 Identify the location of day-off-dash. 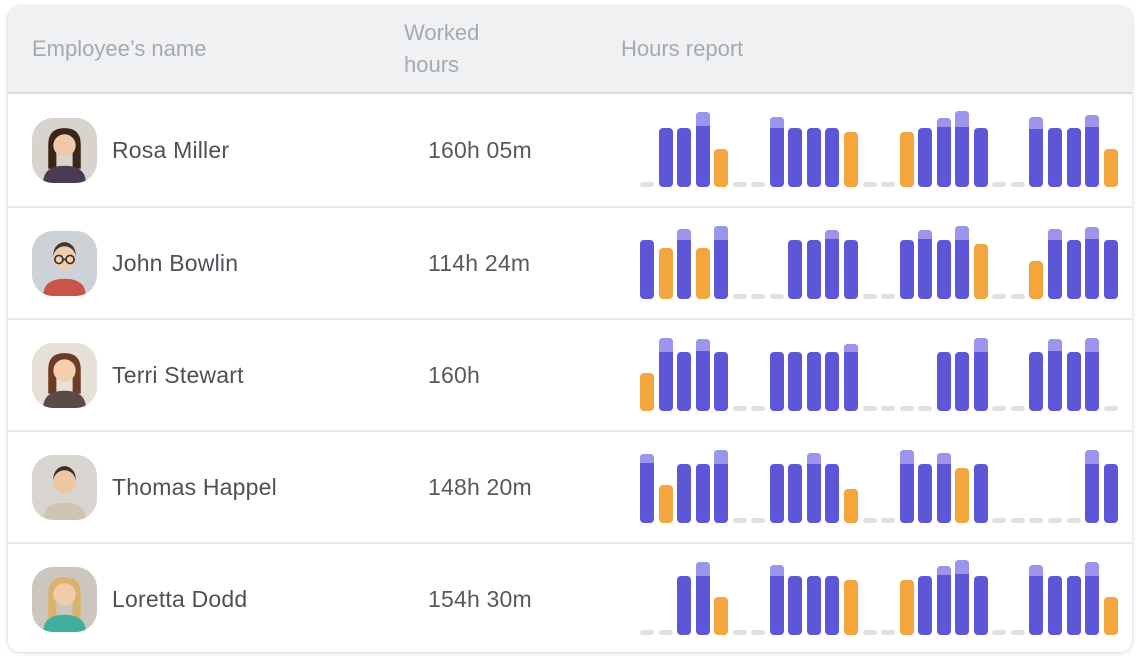
(739, 632).